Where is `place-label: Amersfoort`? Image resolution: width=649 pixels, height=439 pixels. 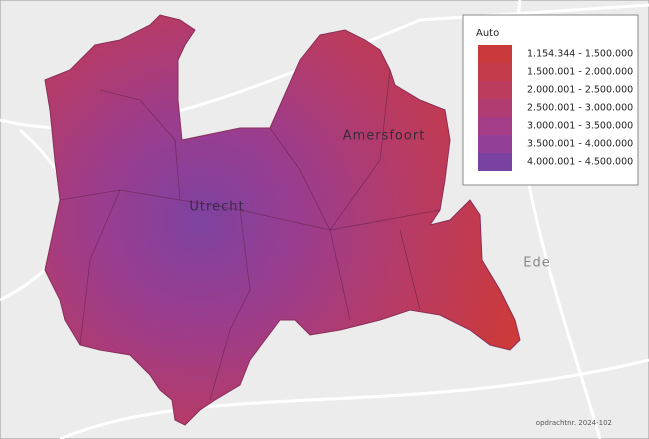 place-label: Amersfoort is located at coordinates (384, 136).